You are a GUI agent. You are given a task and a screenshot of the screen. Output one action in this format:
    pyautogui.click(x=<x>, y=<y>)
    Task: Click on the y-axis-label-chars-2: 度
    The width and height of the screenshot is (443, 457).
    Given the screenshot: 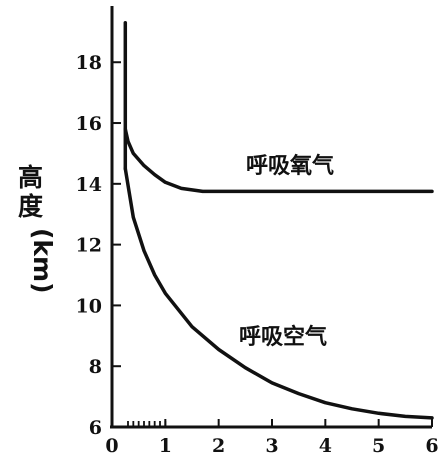 What is the action you would take?
    pyautogui.click(x=30, y=206)
    